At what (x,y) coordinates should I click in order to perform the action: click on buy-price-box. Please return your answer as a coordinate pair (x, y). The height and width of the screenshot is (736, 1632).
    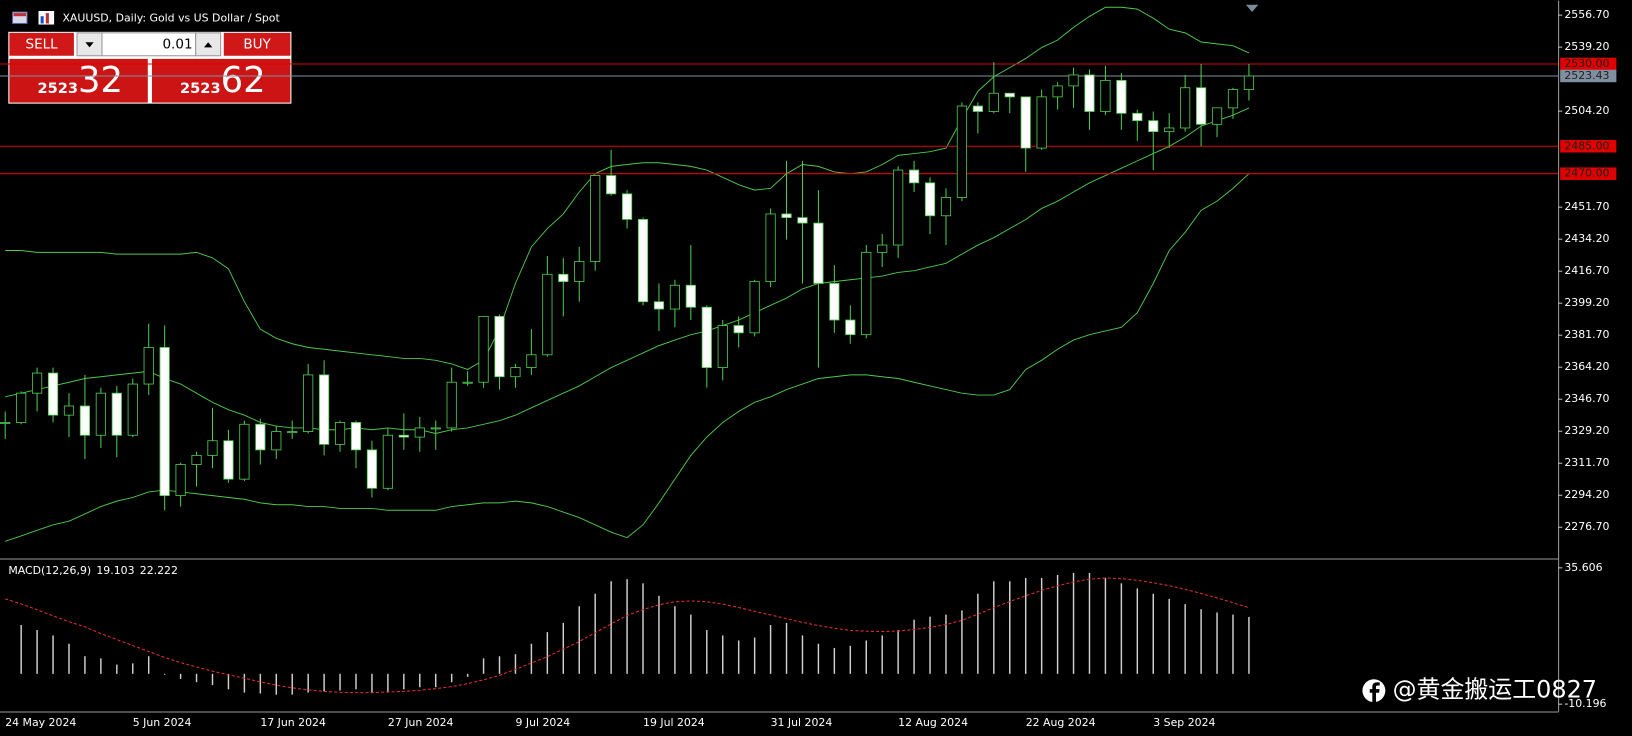
    Looking at the image, I should click on (221, 80).